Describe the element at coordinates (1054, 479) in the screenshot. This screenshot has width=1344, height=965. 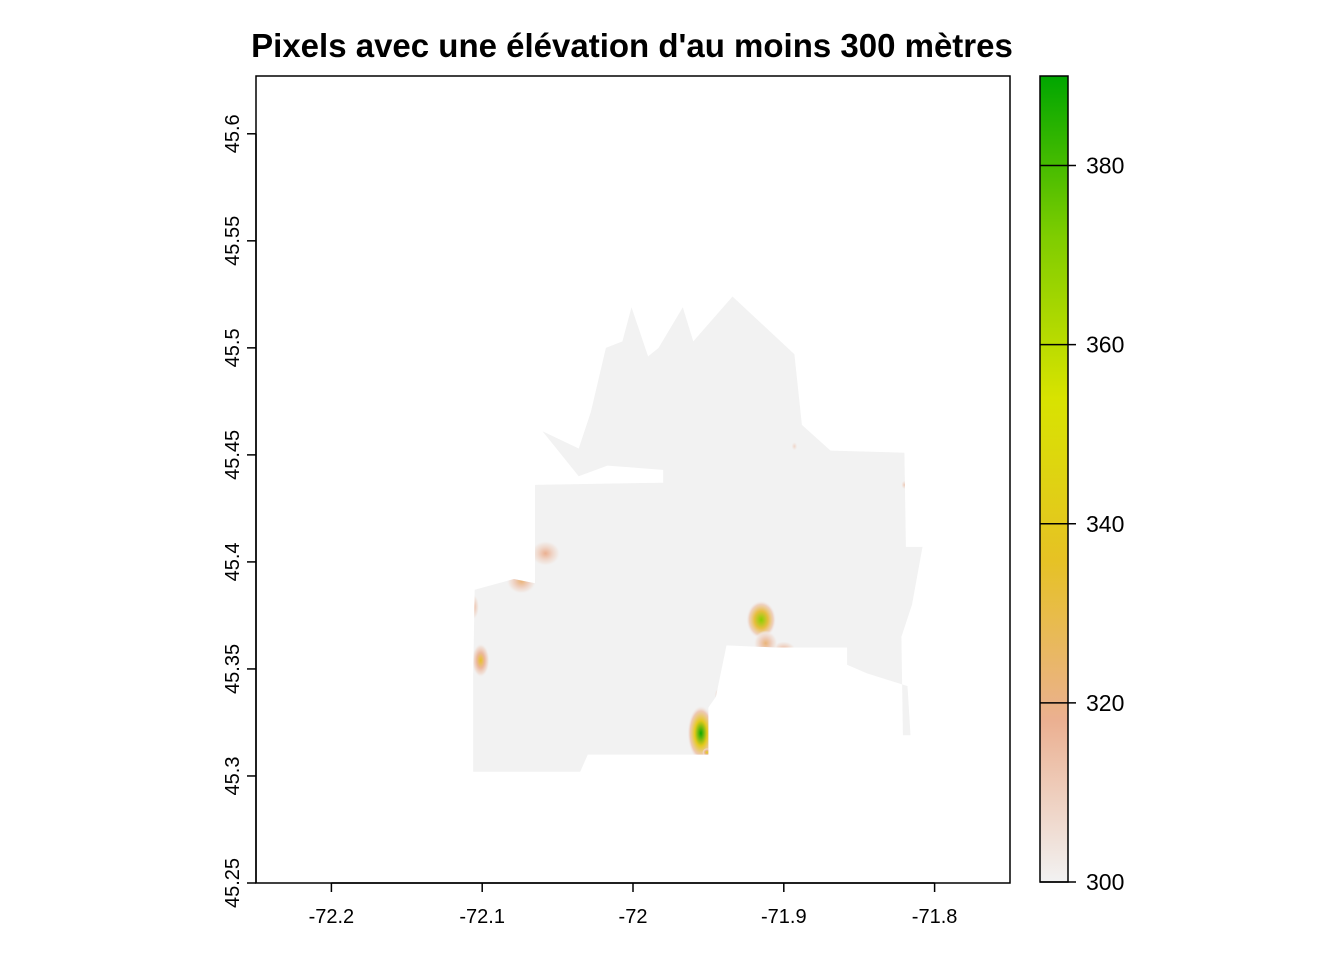
I see `colorbar-scale` at that location.